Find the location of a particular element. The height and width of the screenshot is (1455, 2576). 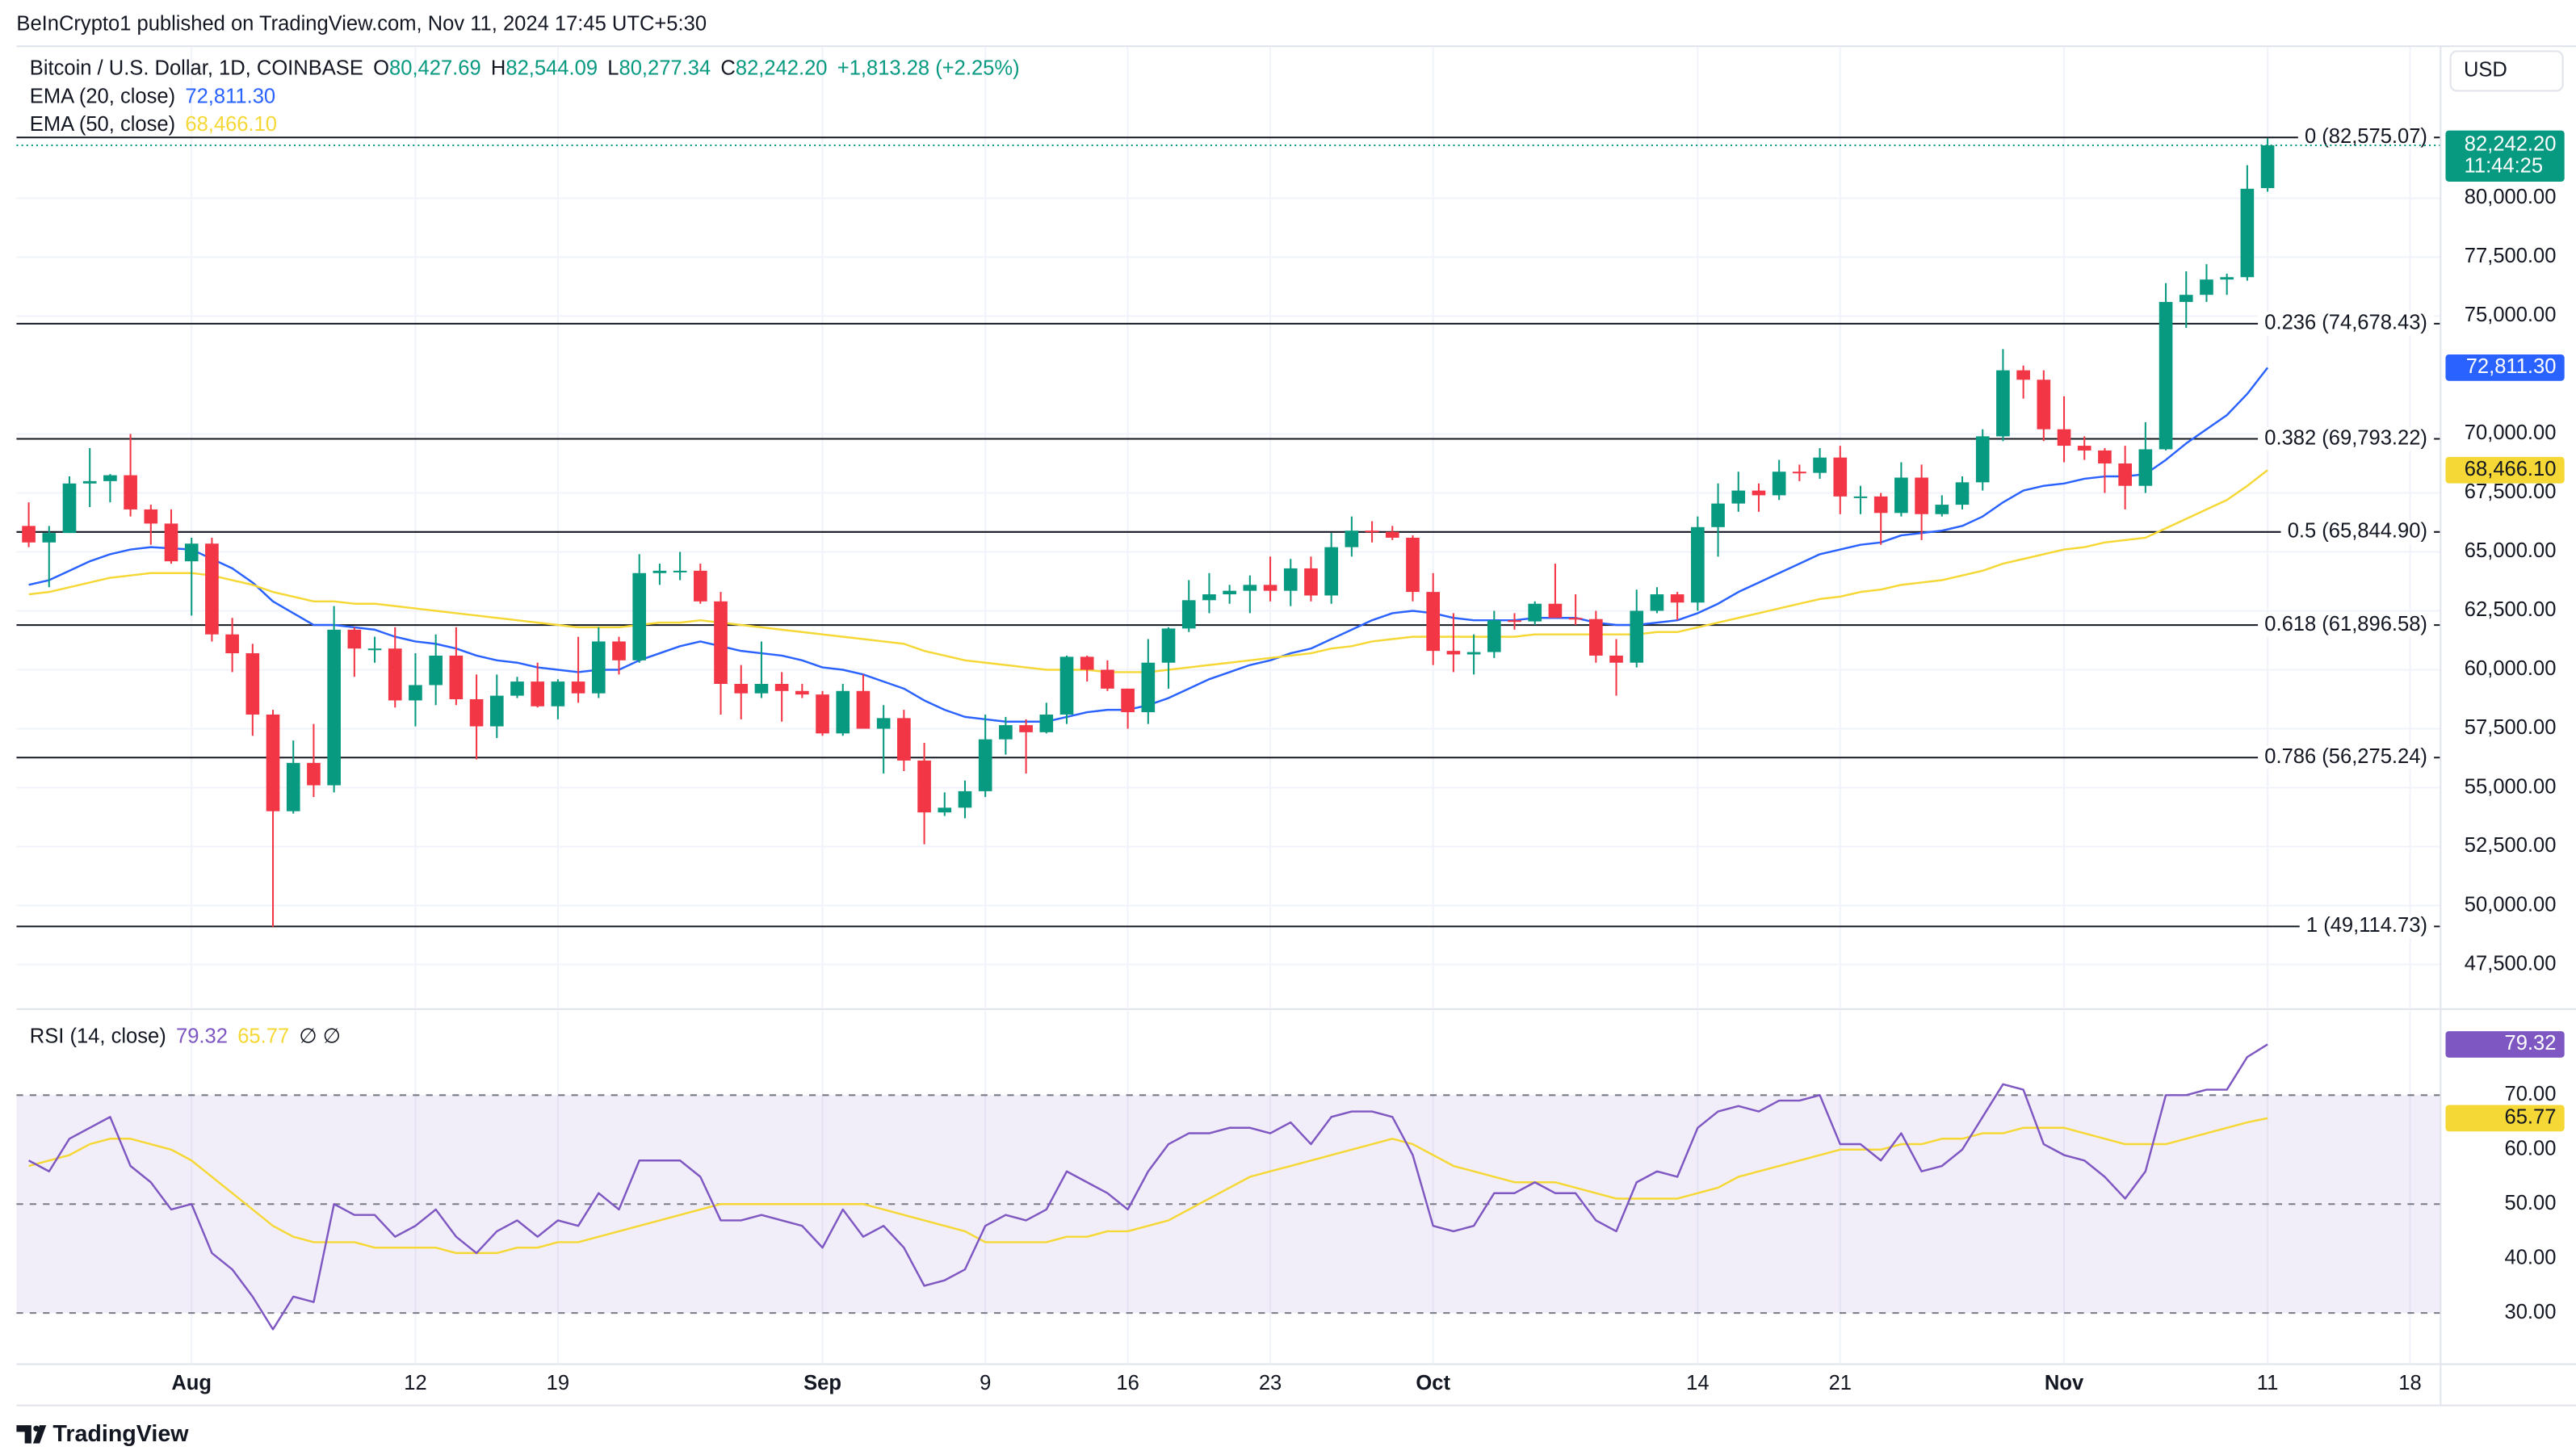

legend-text: RSI (14, close) is located at coordinates (98, 1036).